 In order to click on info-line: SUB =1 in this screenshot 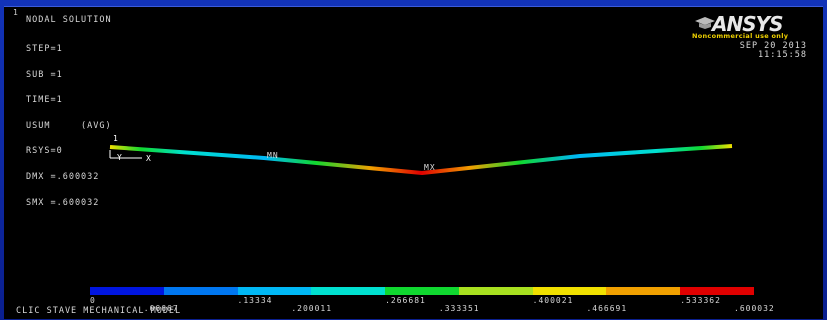, I will do `click(44, 74)`.